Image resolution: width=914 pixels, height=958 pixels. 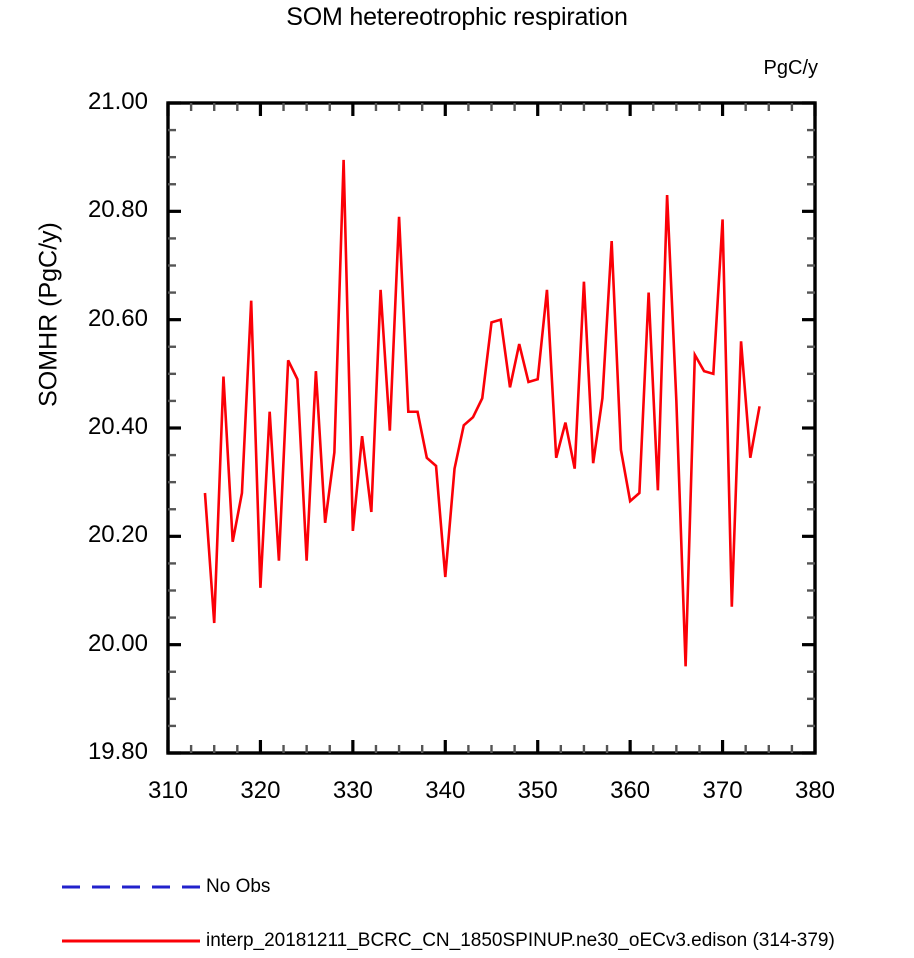 What do you see at coordinates (238, 886) in the screenshot?
I see `legend-label-no-obs: No Obs` at bounding box center [238, 886].